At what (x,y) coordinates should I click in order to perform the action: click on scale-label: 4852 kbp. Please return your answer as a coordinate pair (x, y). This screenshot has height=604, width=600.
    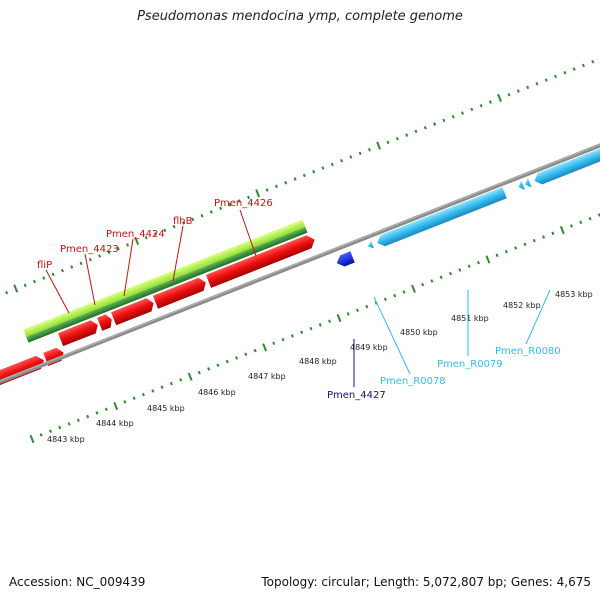
    Looking at the image, I should click on (522, 305).